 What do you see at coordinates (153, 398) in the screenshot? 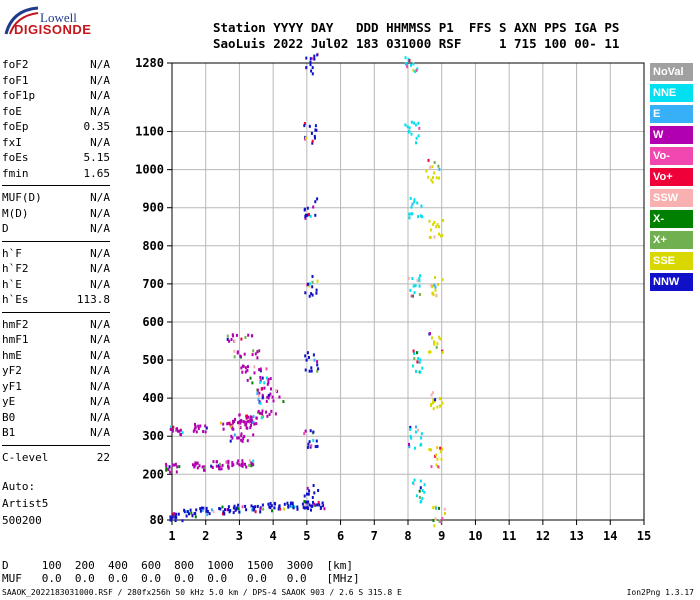
I see `y-tick-label: 400` at bounding box center [153, 398].